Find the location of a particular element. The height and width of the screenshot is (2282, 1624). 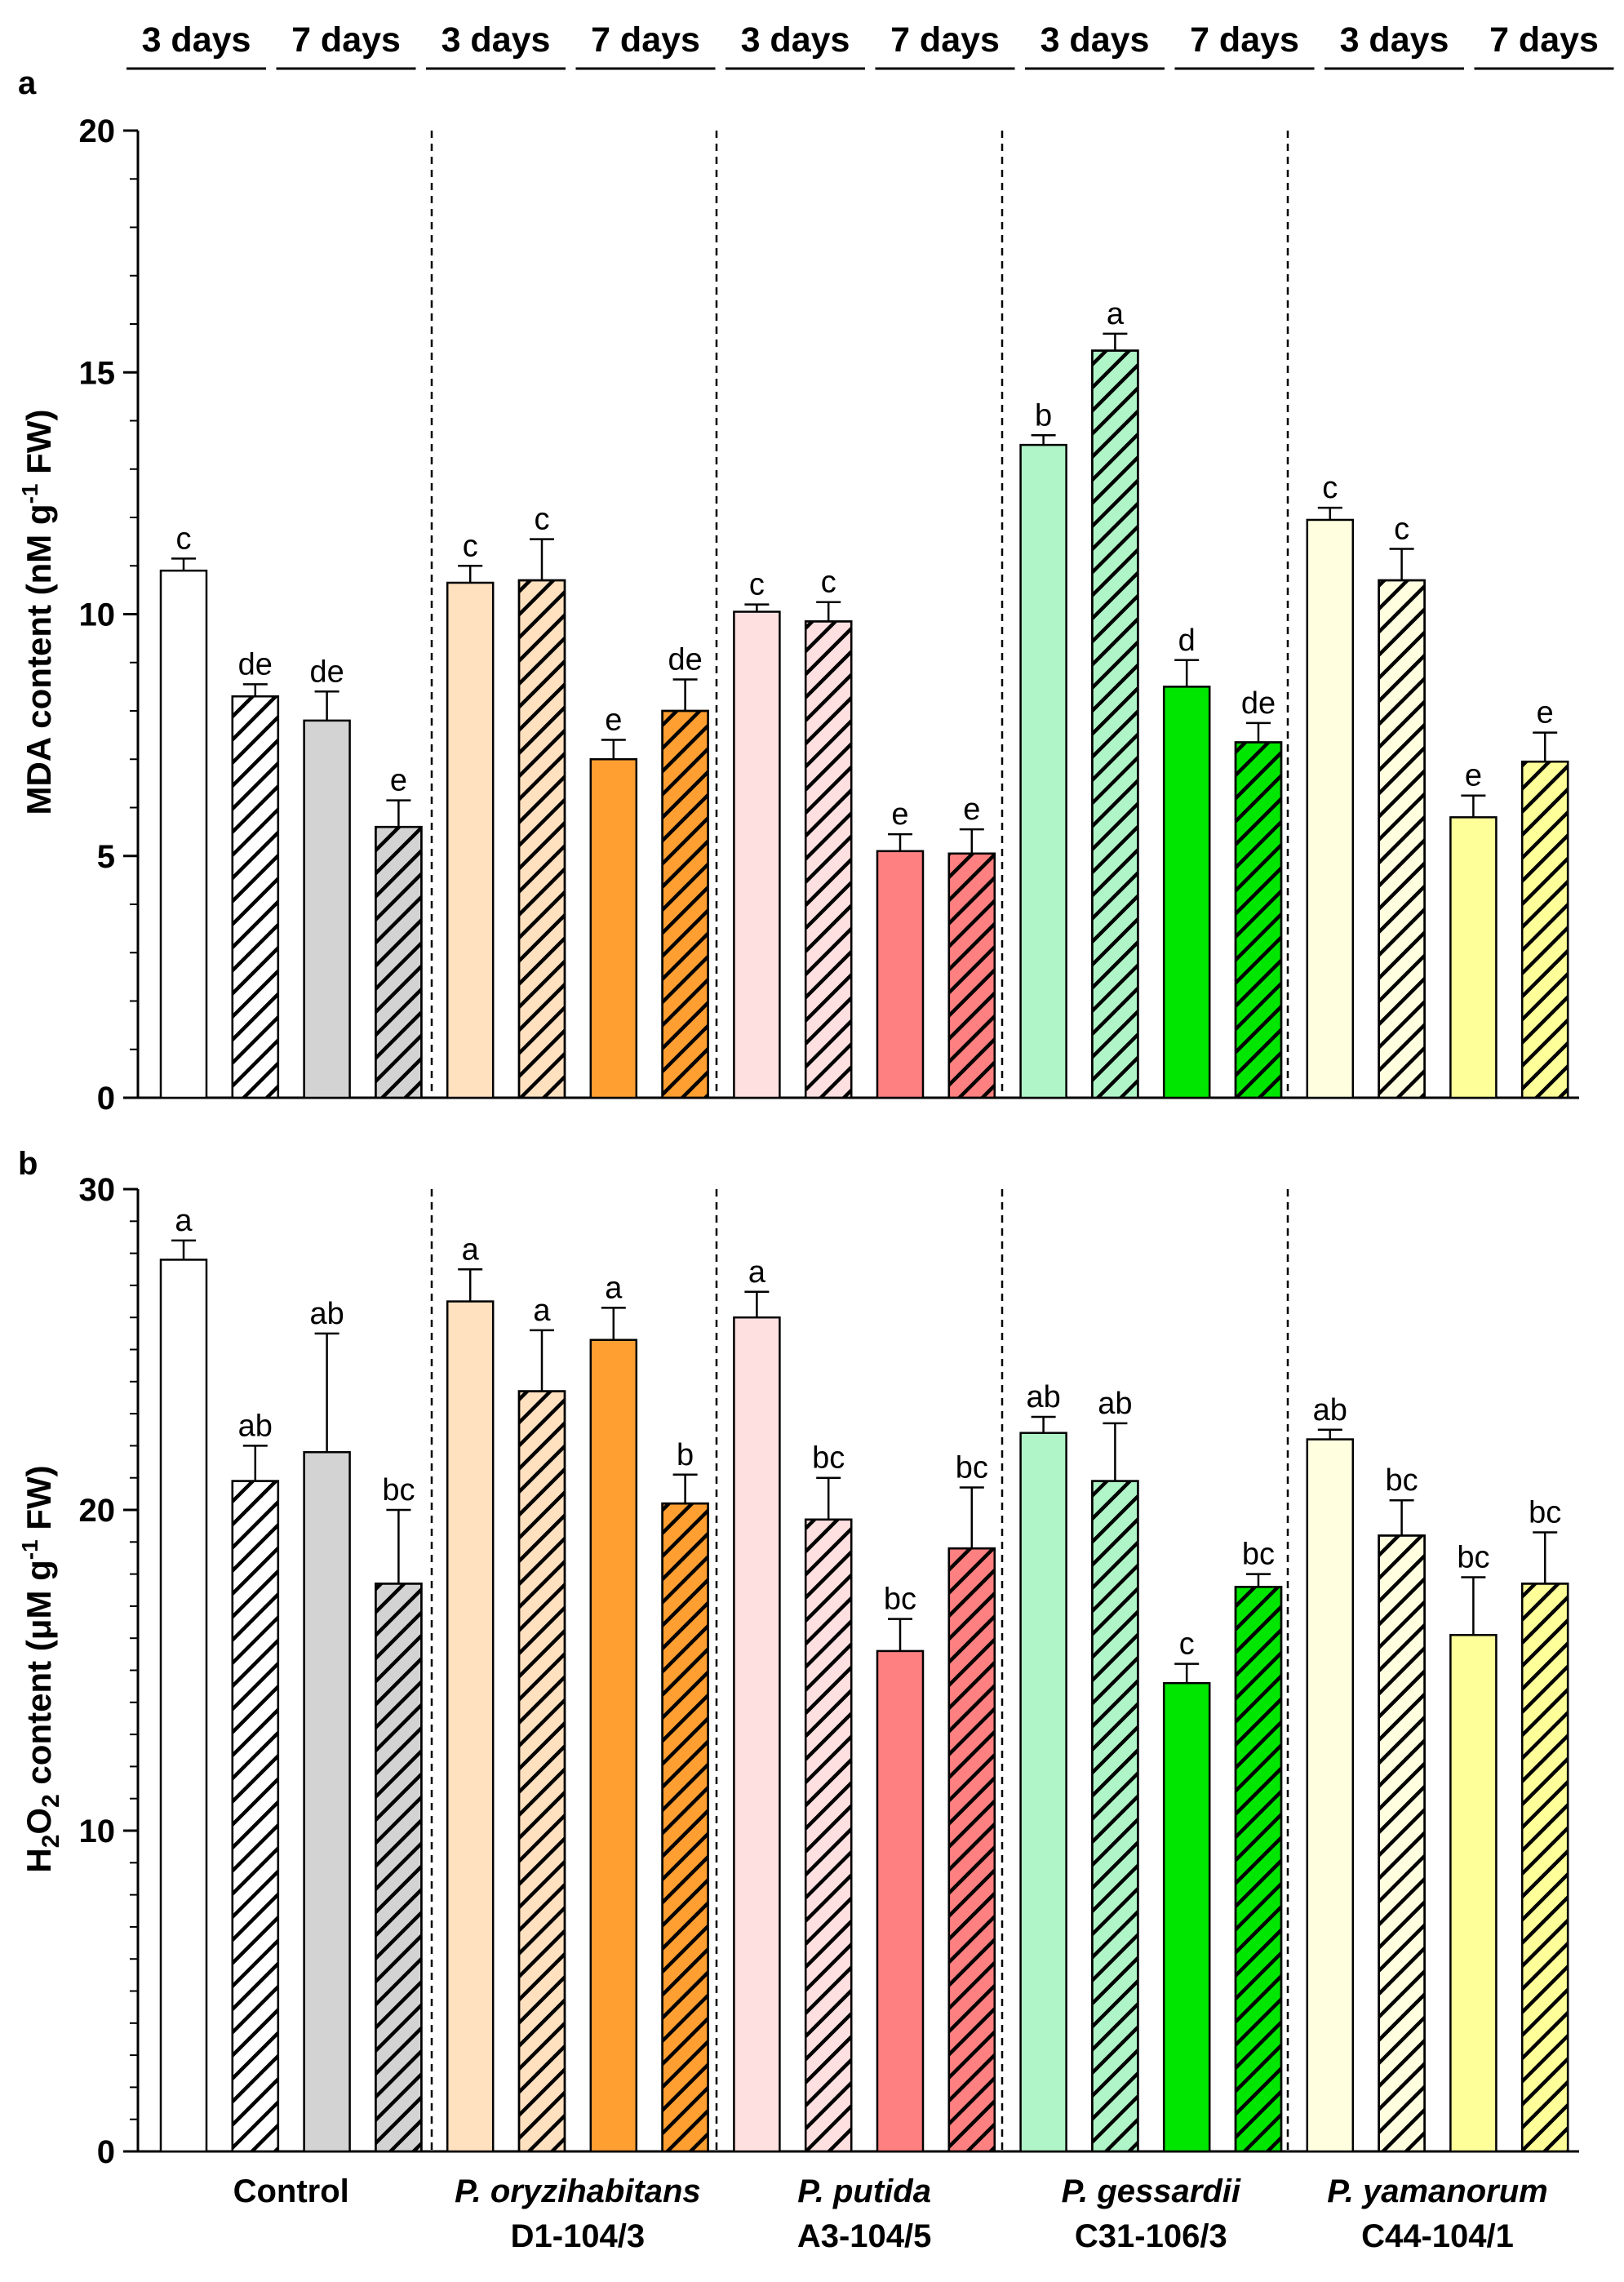

y-axis-title-part: O is located at coordinates (39, 1821).